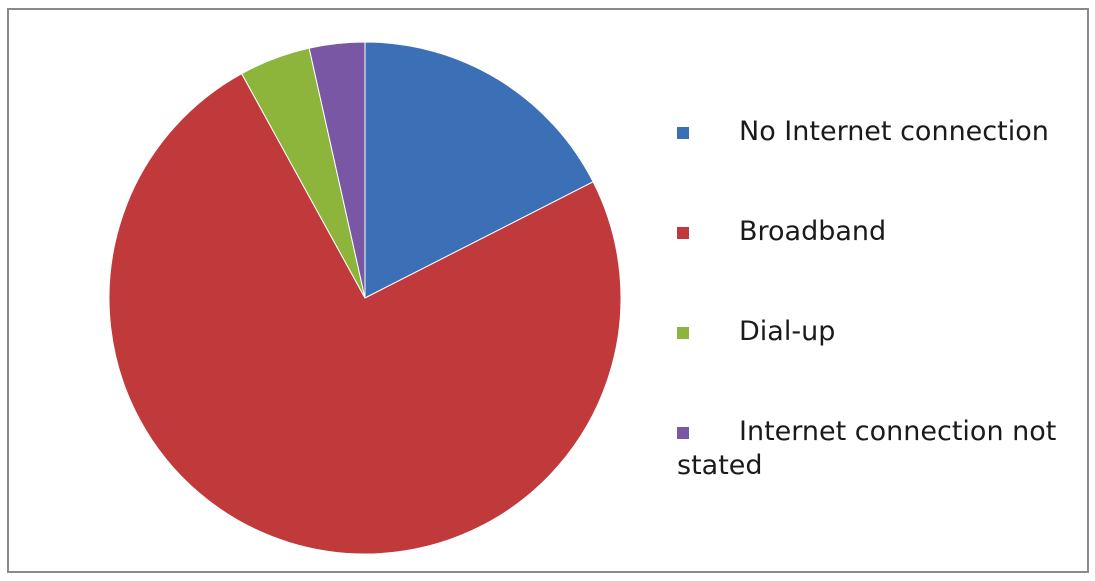  I want to click on legend-label-no-internet: No Internet connection, so click(894, 131).